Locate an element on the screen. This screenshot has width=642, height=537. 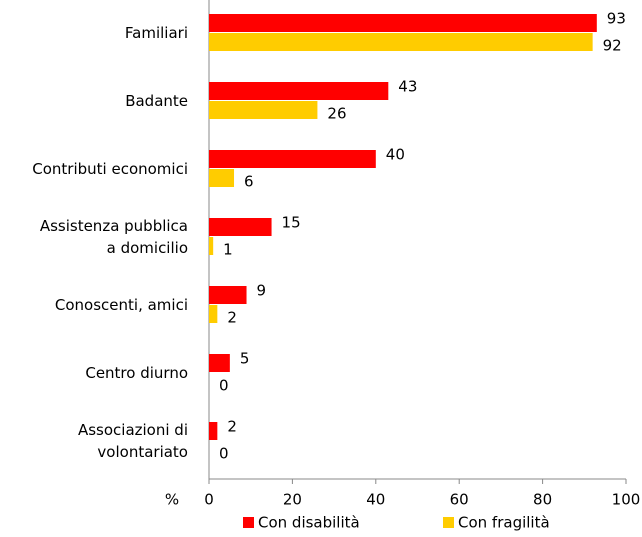
category-label: Assistenza pubblica a domicilio is located at coordinates (114, 237).